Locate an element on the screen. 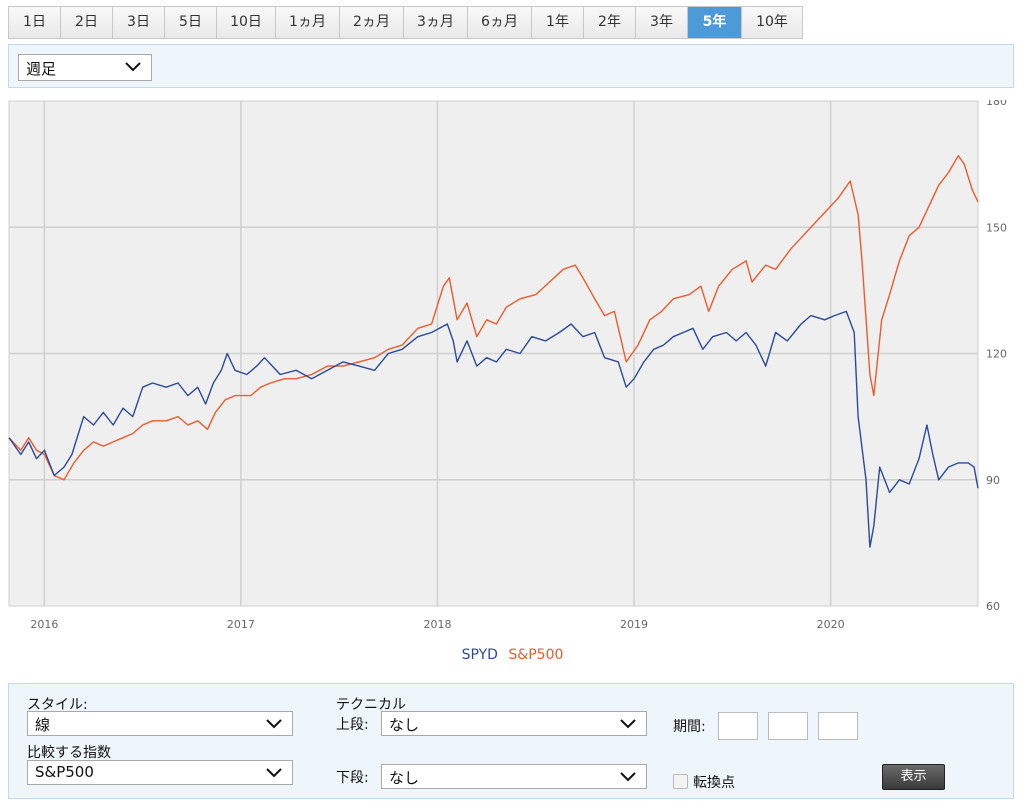 The height and width of the screenshot is (808, 1025). tab-2y: 2年 is located at coordinates (610, 22).